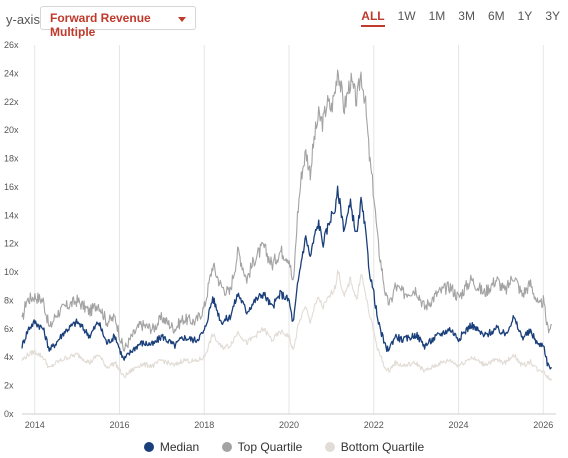 This screenshot has width=568, height=458. I want to click on x-tick-label: 2024, so click(459, 425).